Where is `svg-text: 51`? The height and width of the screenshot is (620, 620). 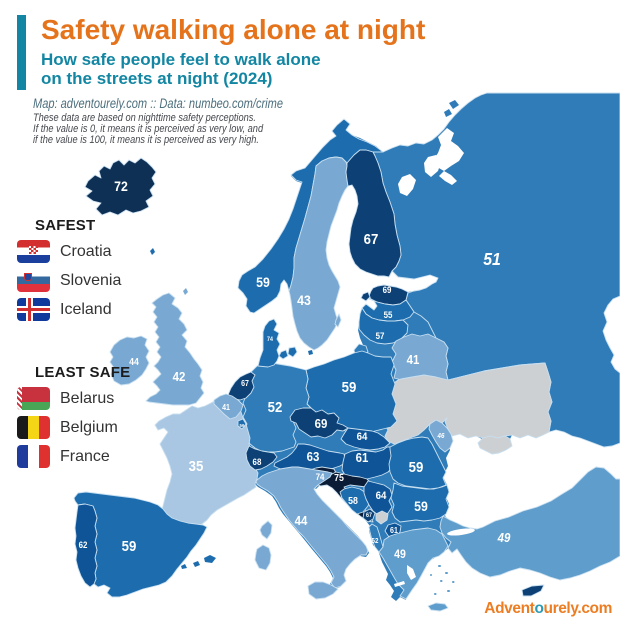 svg-text: 51 is located at coordinates (492, 259).